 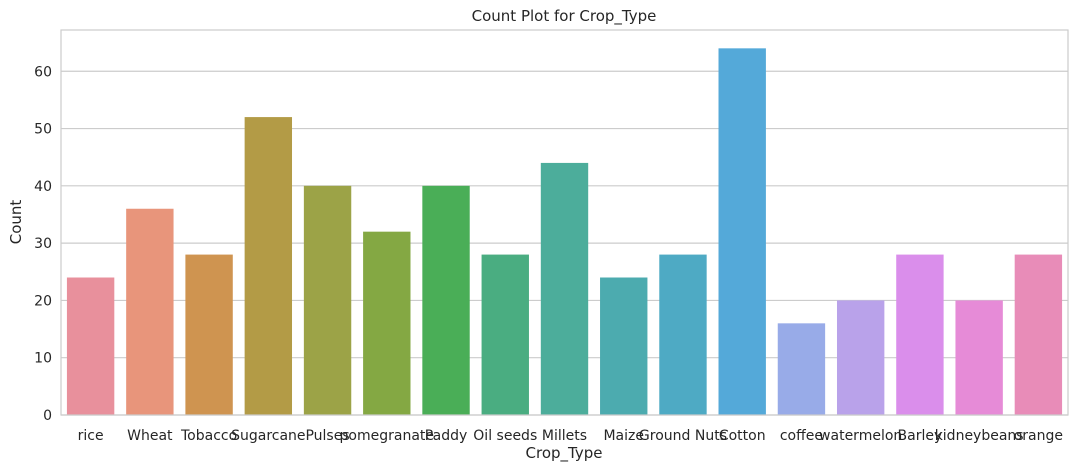 What do you see at coordinates (446, 300) in the screenshot?
I see `bar-paddy` at bounding box center [446, 300].